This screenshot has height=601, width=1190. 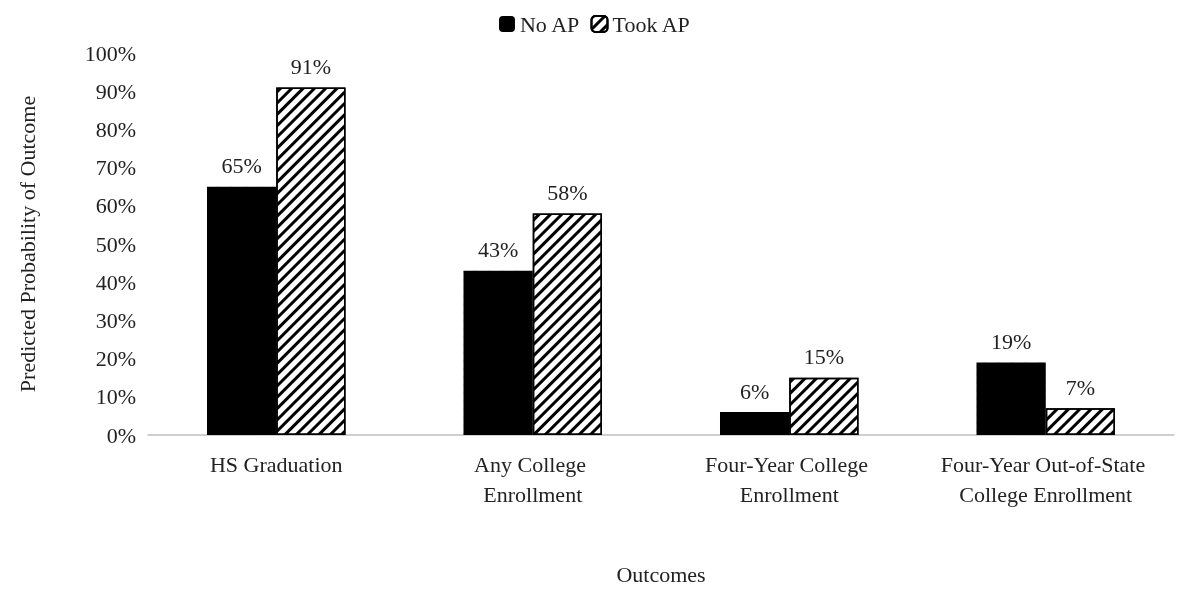 I want to click on y-tick-label: 80%, so click(x=115, y=129).